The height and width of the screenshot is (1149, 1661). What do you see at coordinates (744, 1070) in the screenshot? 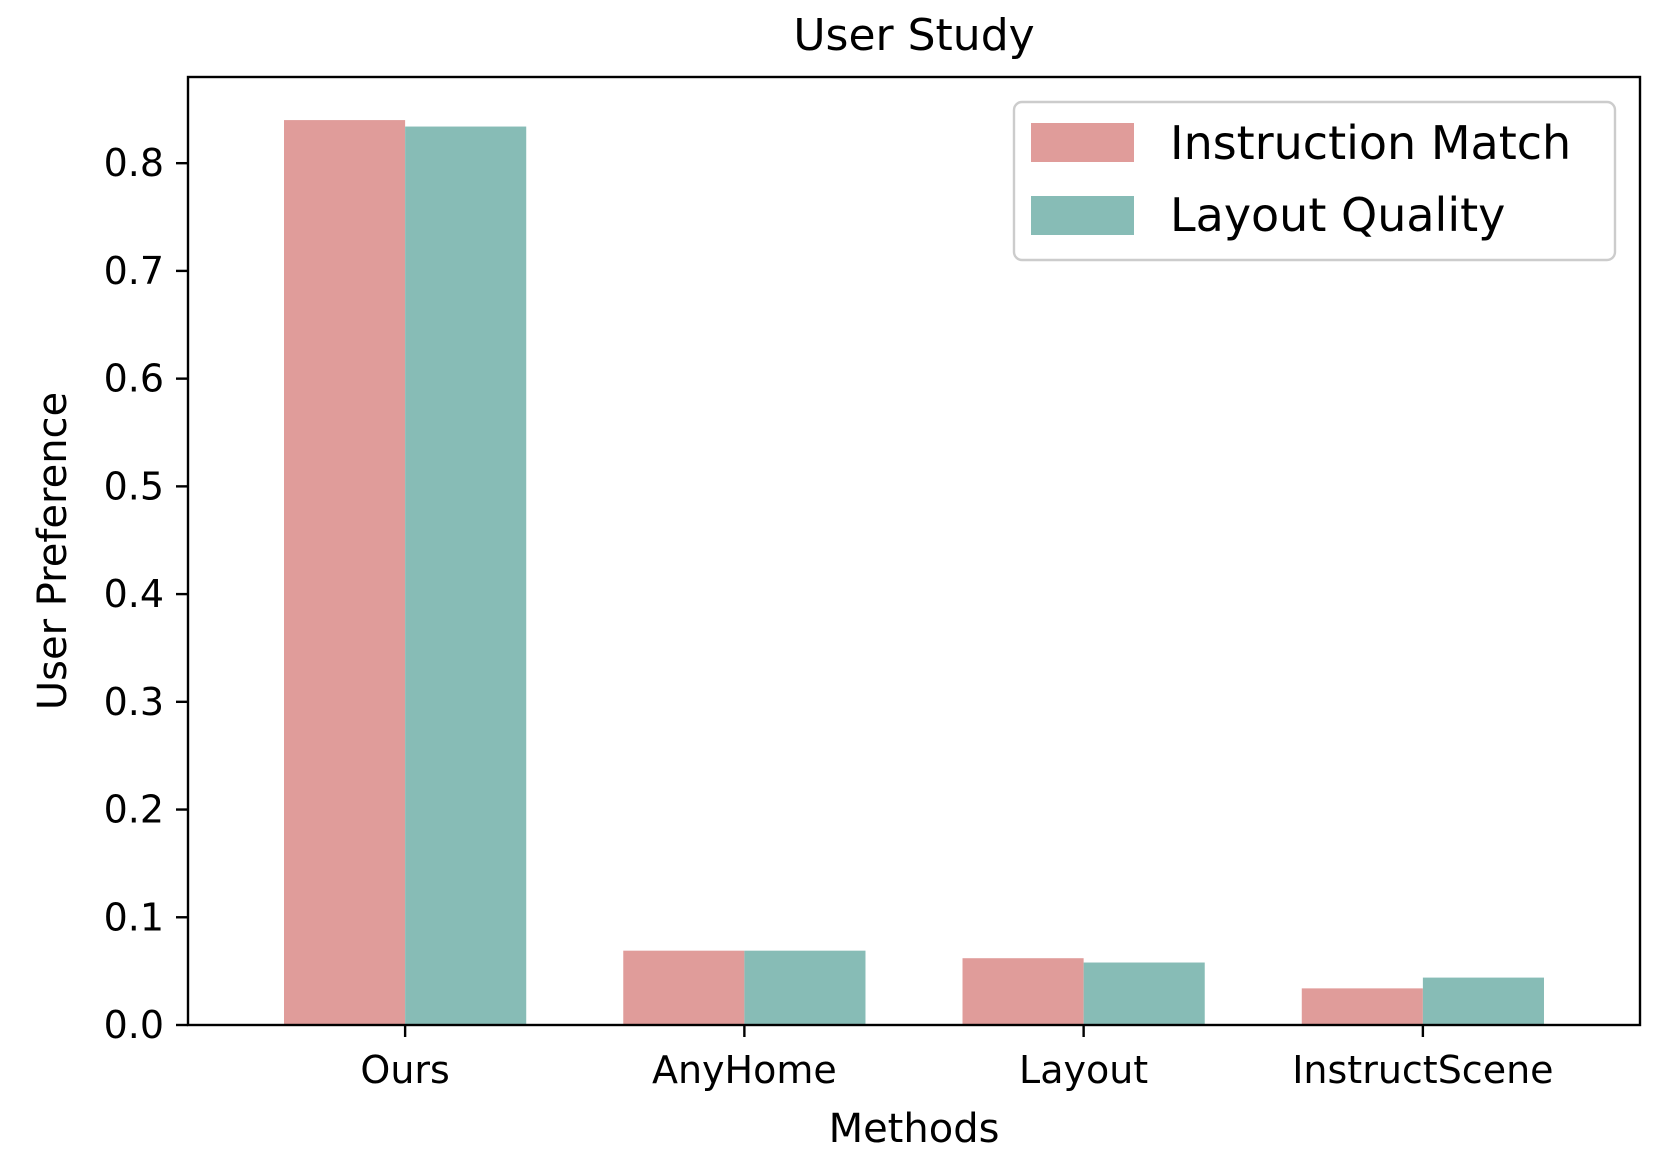
I see `x-tick-label-anyhome: AnyHome` at bounding box center [744, 1070].